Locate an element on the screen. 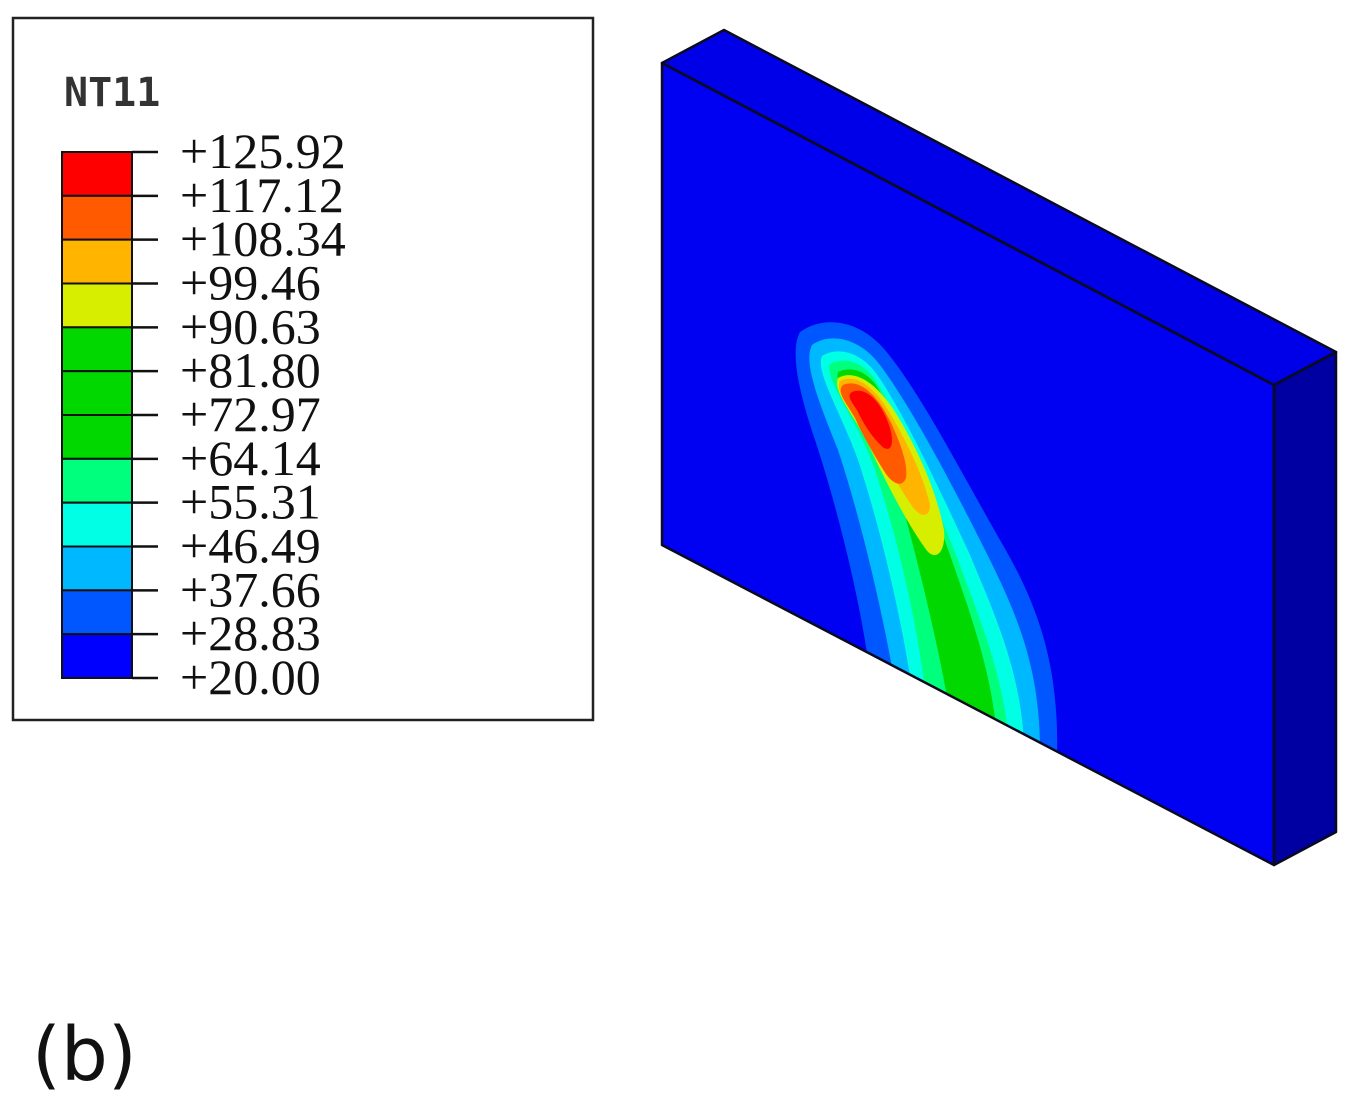 The width and height of the screenshot is (1346, 1109). legend-label: +117.12 is located at coordinates (262, 195).